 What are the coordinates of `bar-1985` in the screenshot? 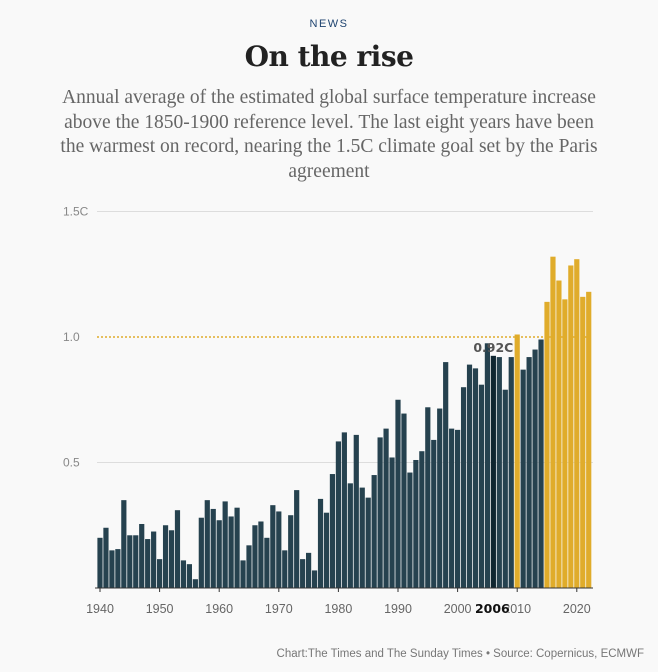 It's located at (368, 542).